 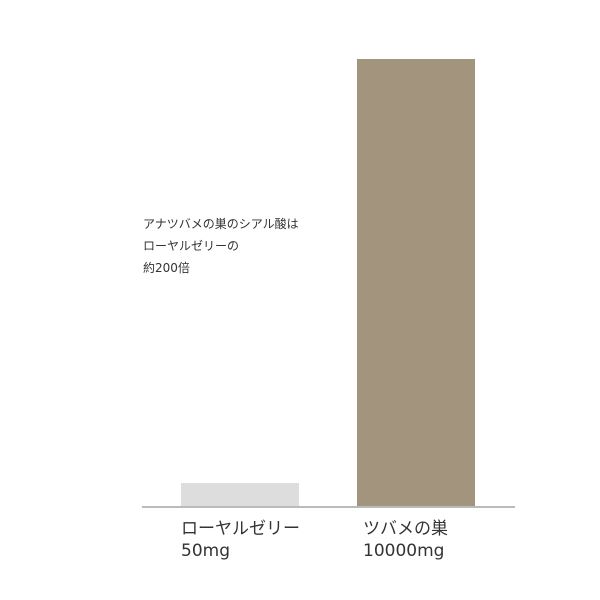 What do you see at coordinates (416, 283) in the screenshot?
I see `bar-bird-nest` at bounding box center [416, 283].